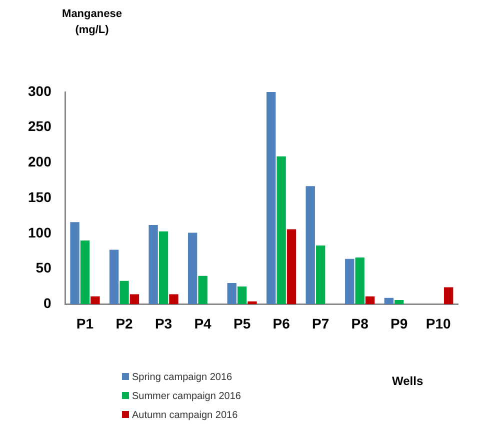 The width and height of the screenshot is (478, 430). Describe the element at coordinates (186, 397) in the screenshot. I see `legend-label: Summer campaign 2016` at that location.